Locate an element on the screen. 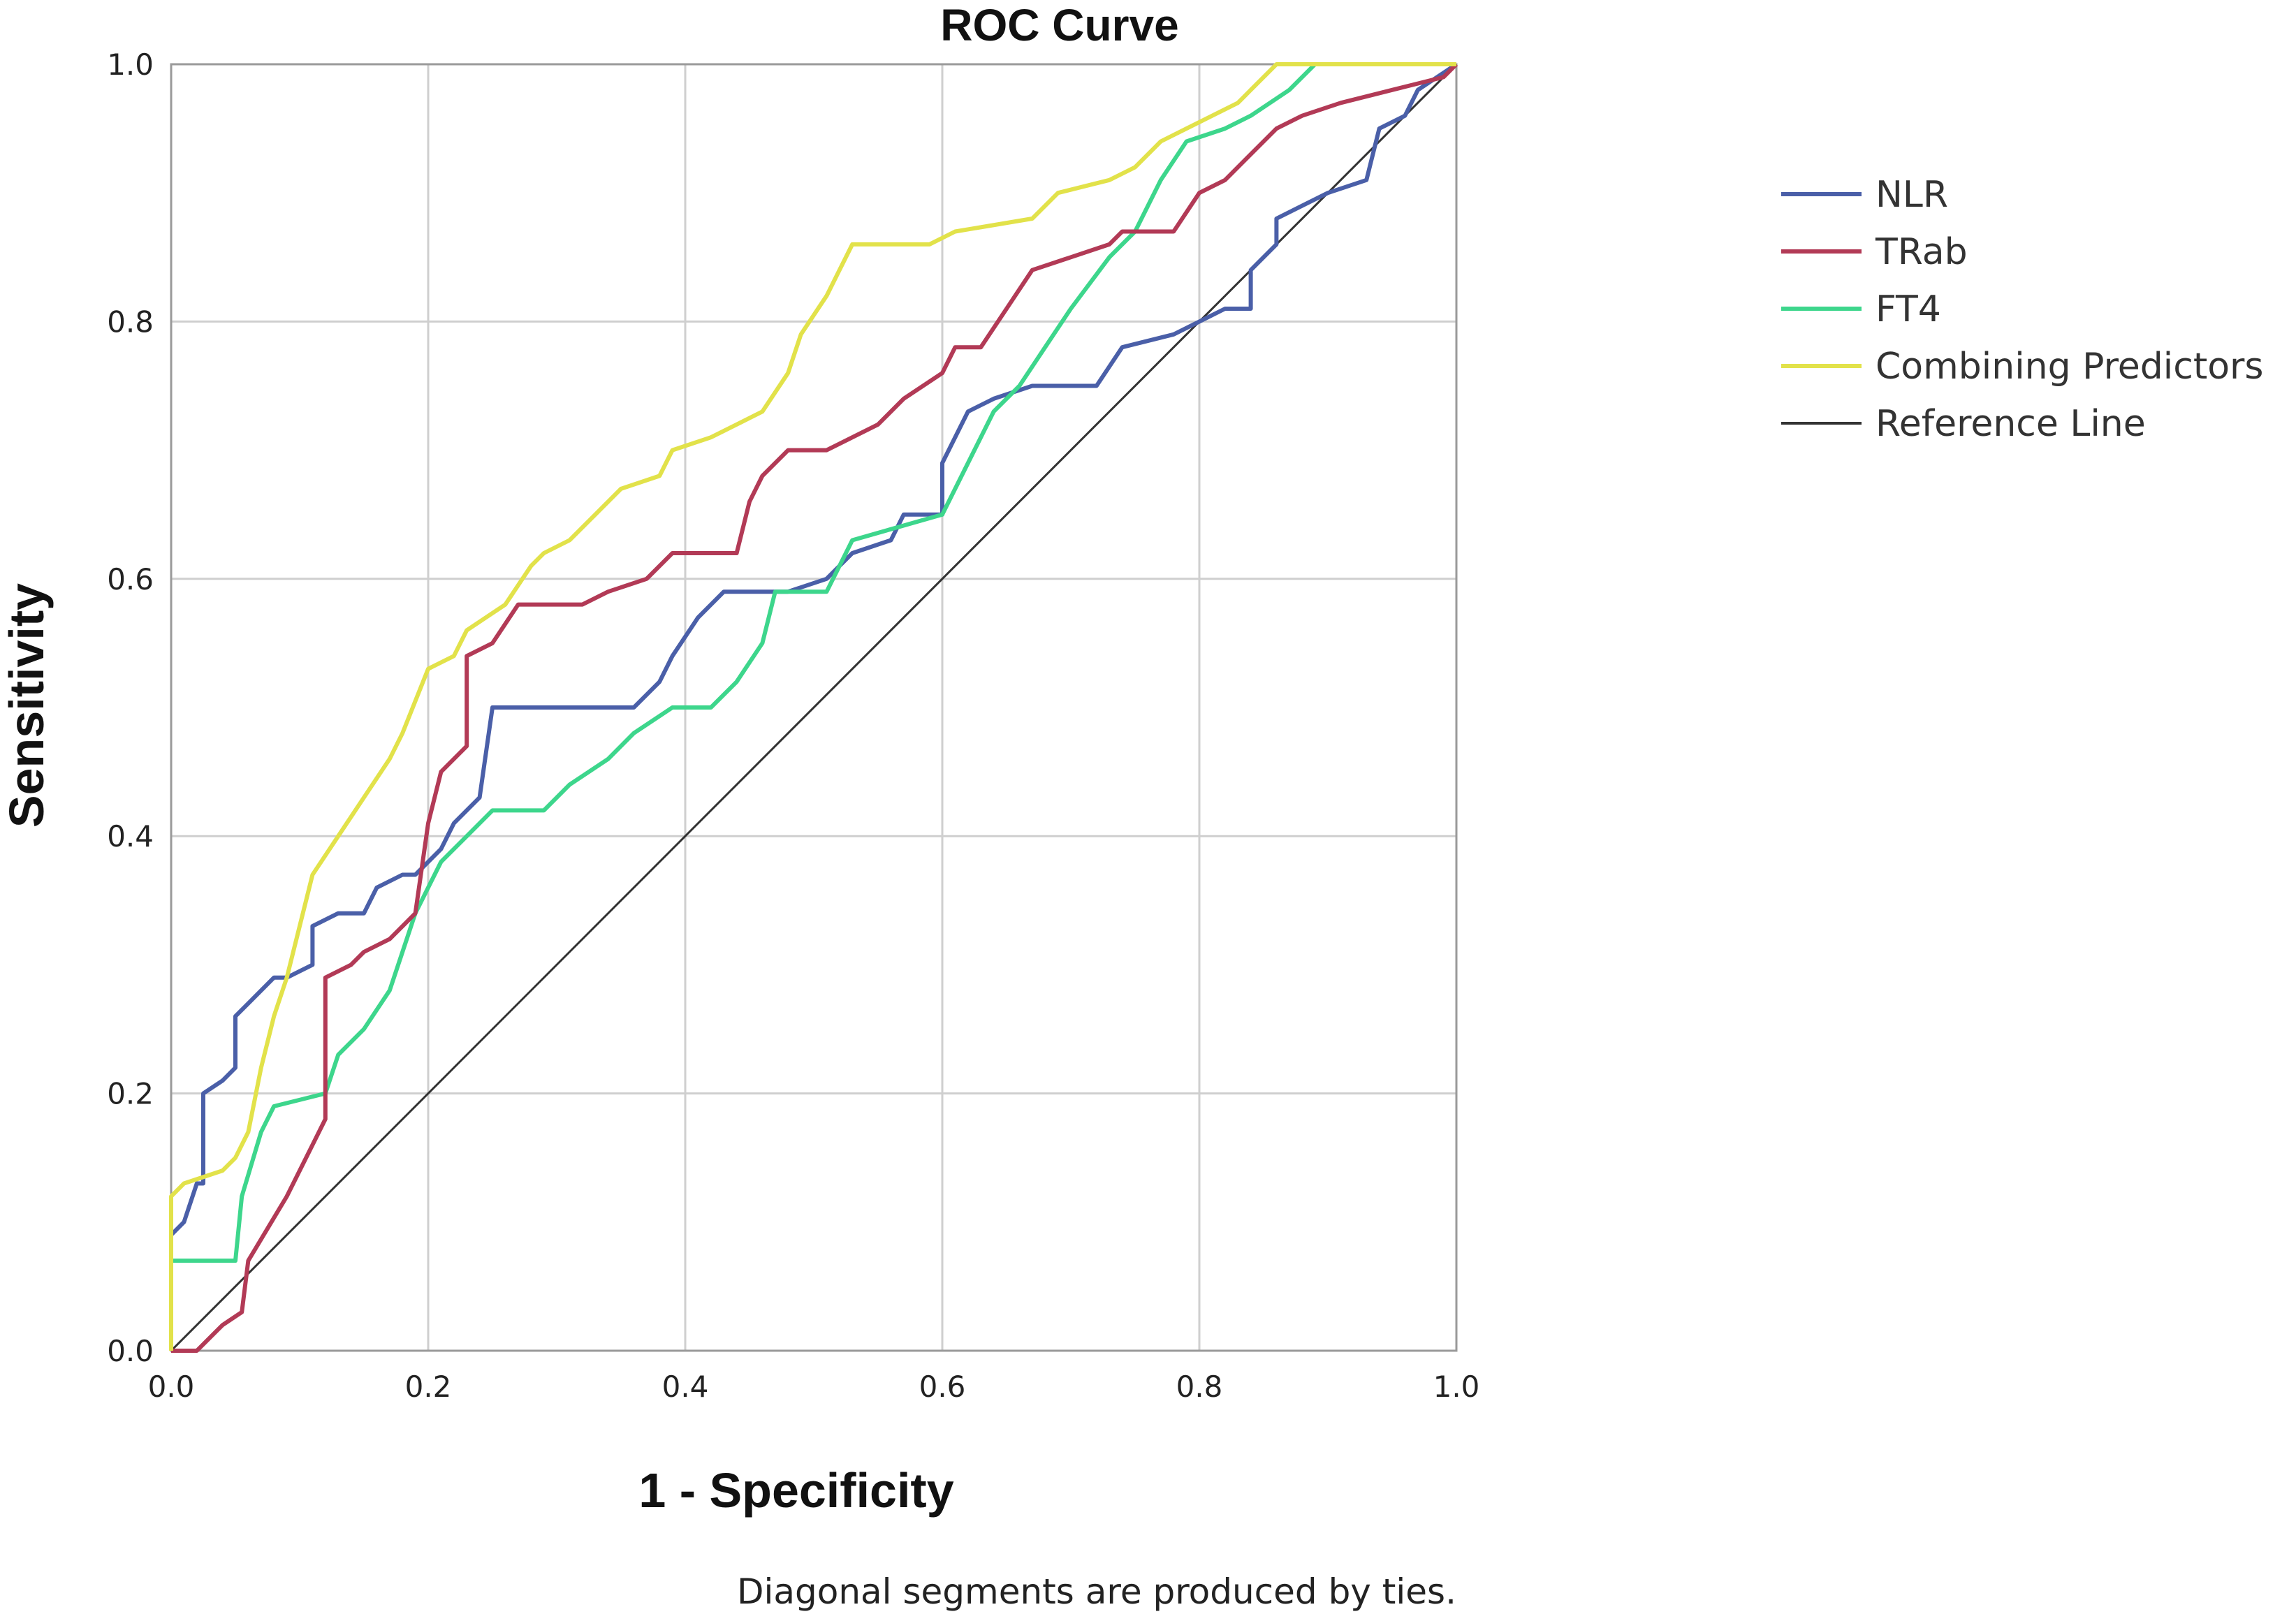 Image resolution: width=2296 pixels, height=1621 pixels. x-tick-label: 0.6 is located at coordinates (942, 1387).